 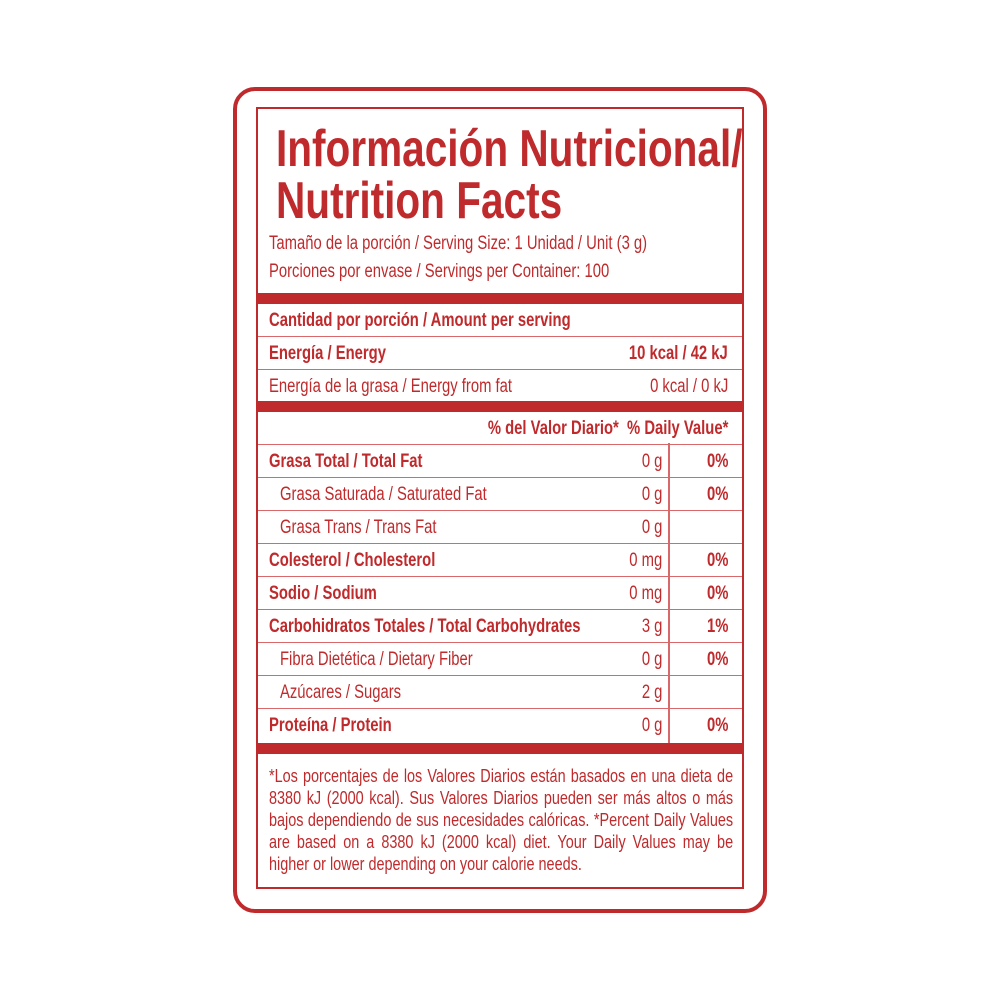 I want to click on energy-row: Energía / Energy 10 kcal / 42 kJ, so click(x=500, y=353).